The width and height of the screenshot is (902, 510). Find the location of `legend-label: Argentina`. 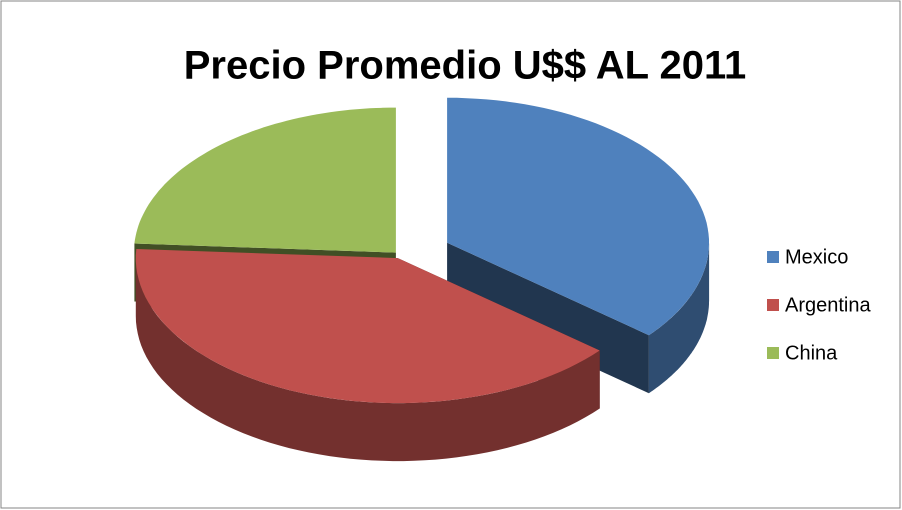

legend-label: Argentina is located at coordinates (828, 305).